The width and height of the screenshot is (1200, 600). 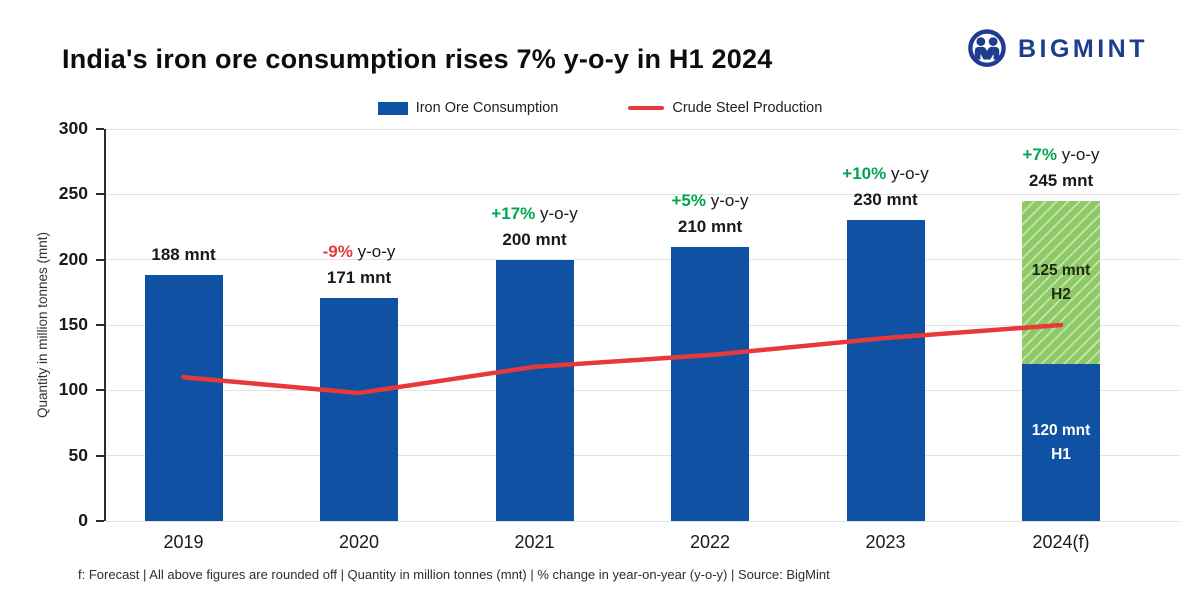 I want to click on bar-annotation-2020: -9% y-o-y 171 mnt, so click(x=359, y=264).